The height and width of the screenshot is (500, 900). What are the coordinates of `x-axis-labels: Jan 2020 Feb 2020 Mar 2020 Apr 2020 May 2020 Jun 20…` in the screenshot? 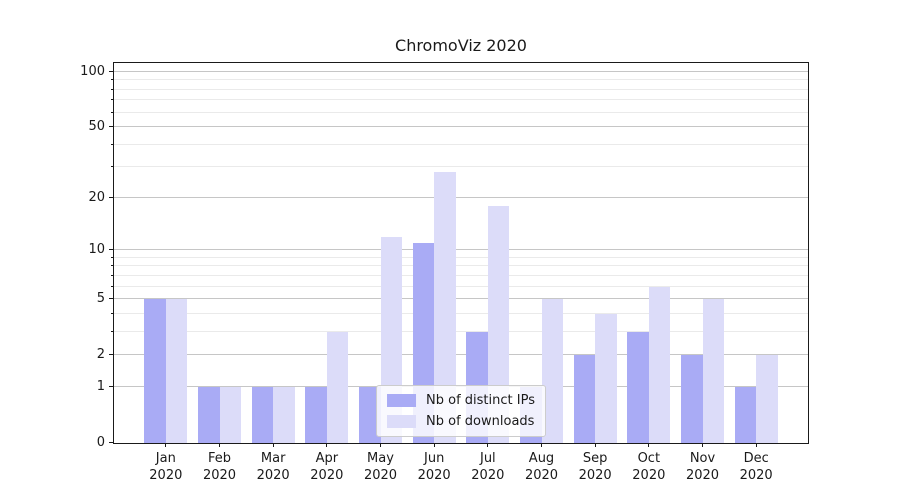 It's located at (461, 470).